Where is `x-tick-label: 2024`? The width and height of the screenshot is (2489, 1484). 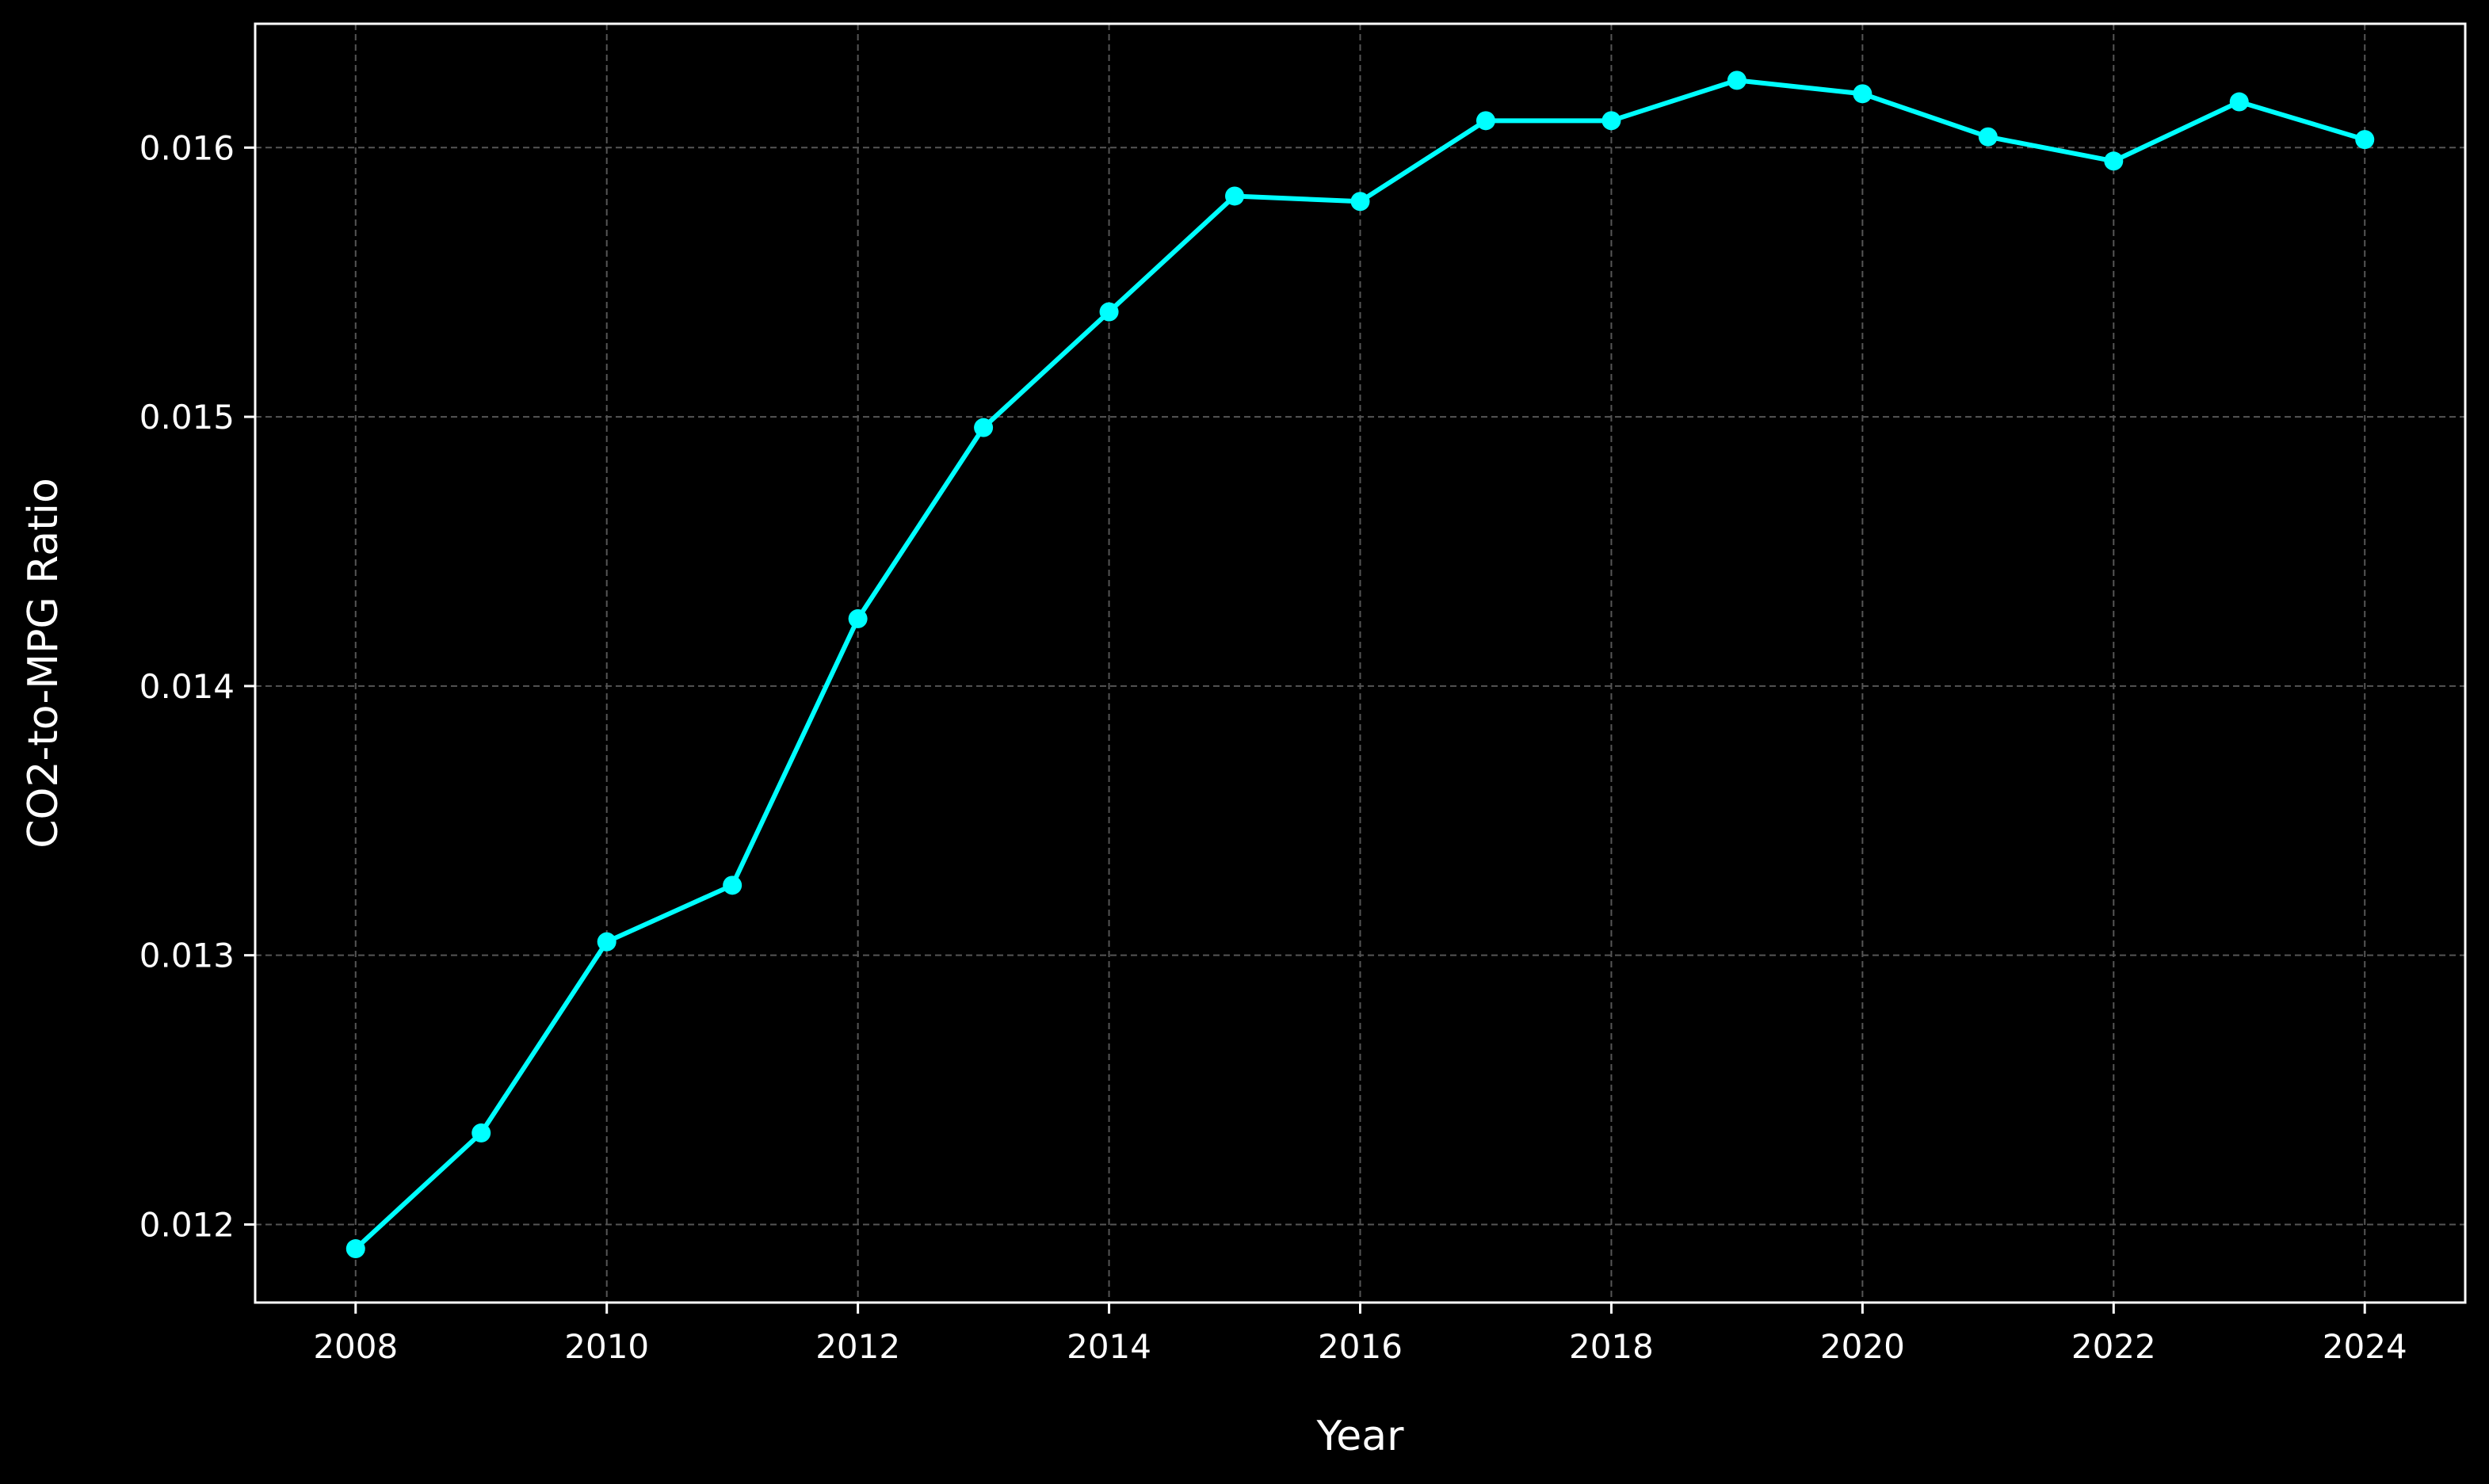 x-tick-label: 2024 is located at coordinates (2365, 1346).